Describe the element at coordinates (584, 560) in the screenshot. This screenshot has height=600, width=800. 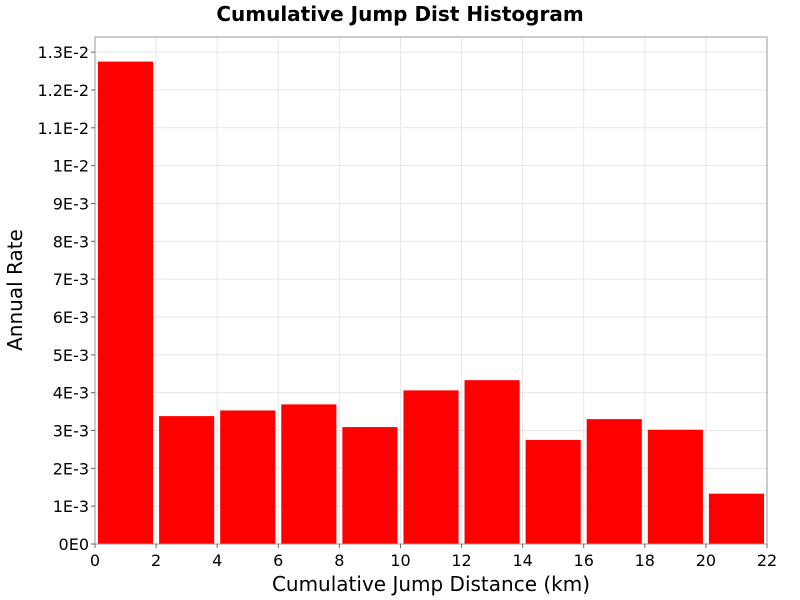
I see `x-tick-label: 16` at that location.